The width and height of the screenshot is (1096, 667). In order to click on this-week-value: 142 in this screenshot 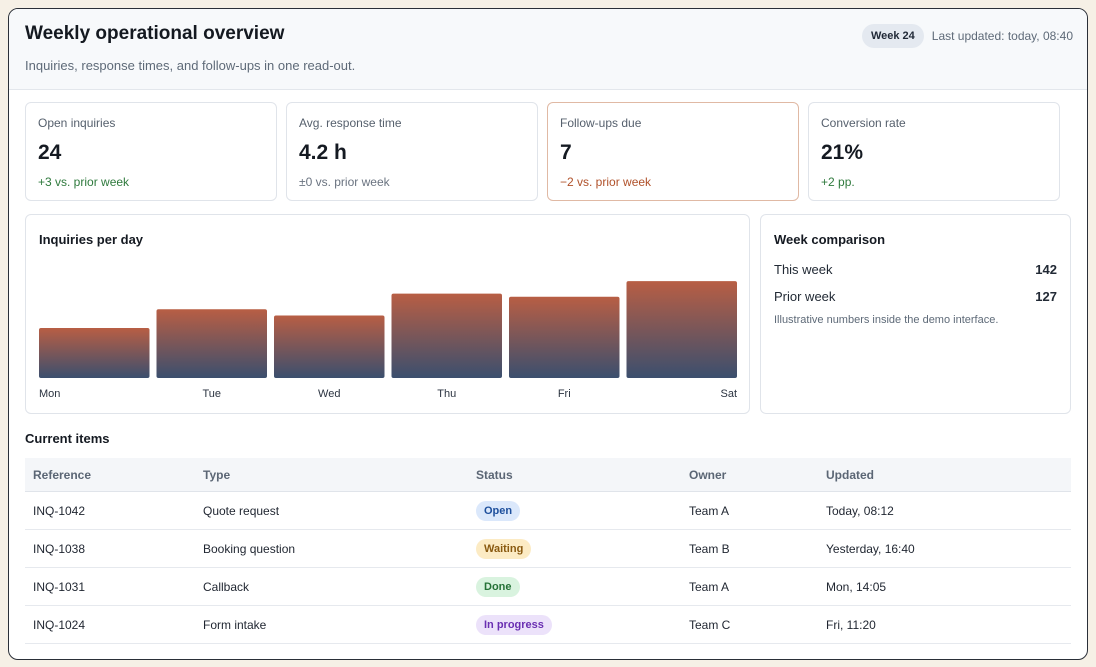, I will do `click(1046, 269)`.